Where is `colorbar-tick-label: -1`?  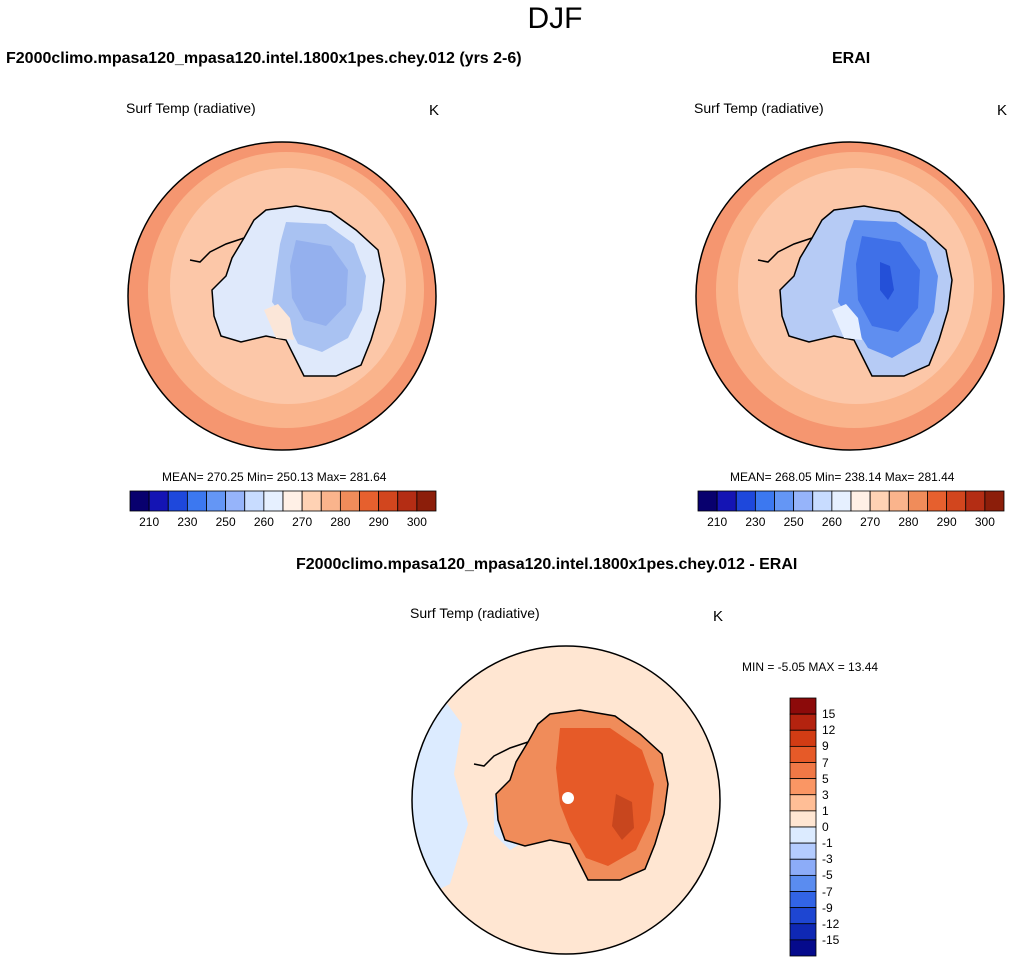 colorbar-tick-label: -1 is located at coordinates (827, 843).